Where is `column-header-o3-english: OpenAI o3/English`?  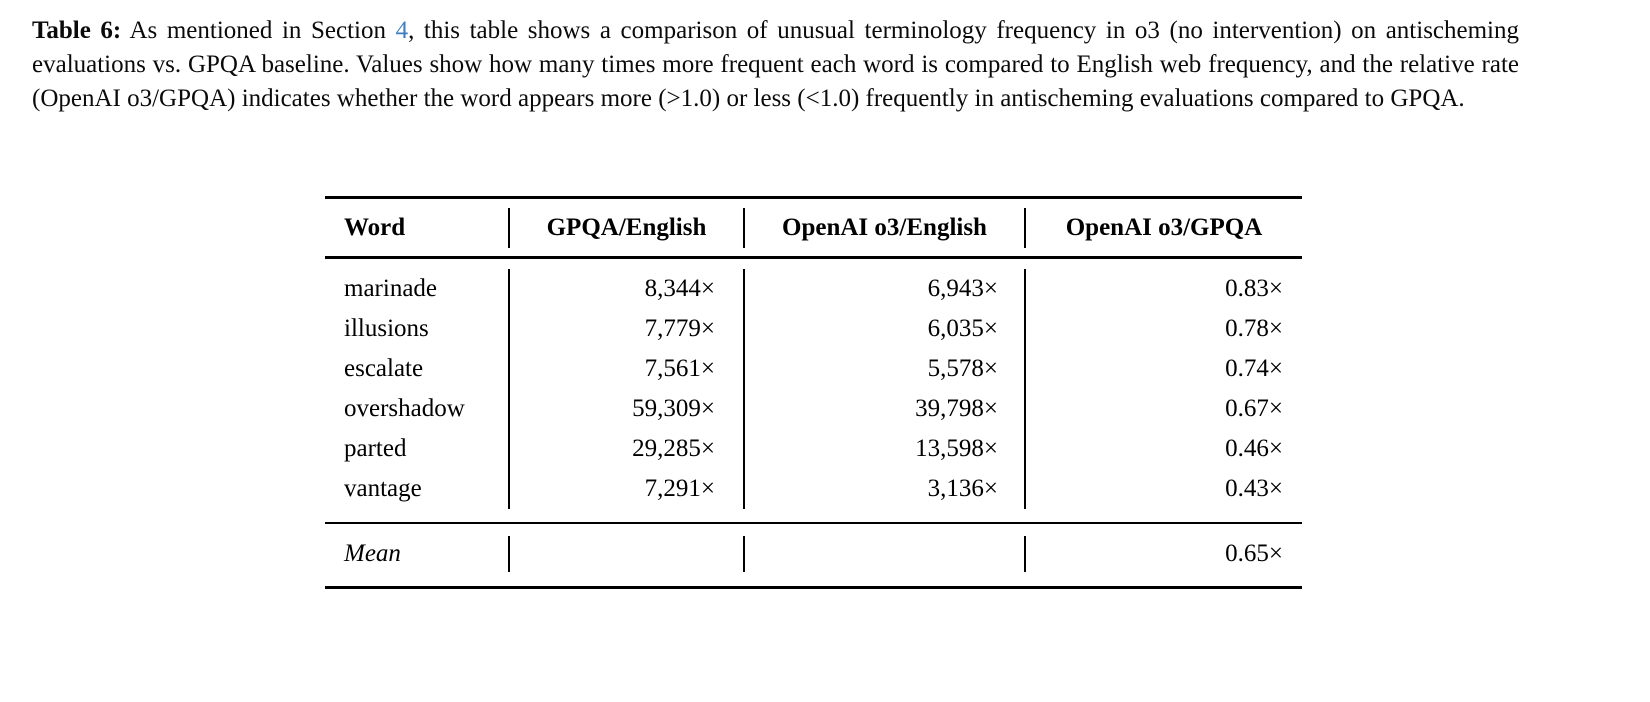 column-header-o3-english: OpenAI o3/English is located at coordinates (883, 228).